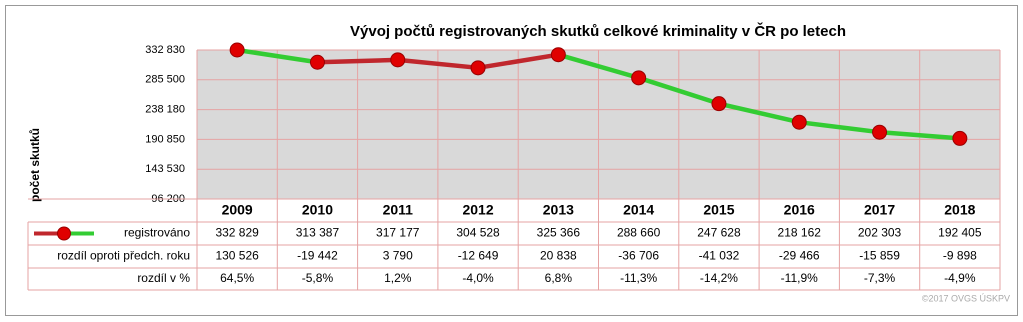 The height and width of the screenshot is (322, 1023). Describe the element at coordinates (639, 233) in the screenshot. I see `table-value: 288 660` at that location.